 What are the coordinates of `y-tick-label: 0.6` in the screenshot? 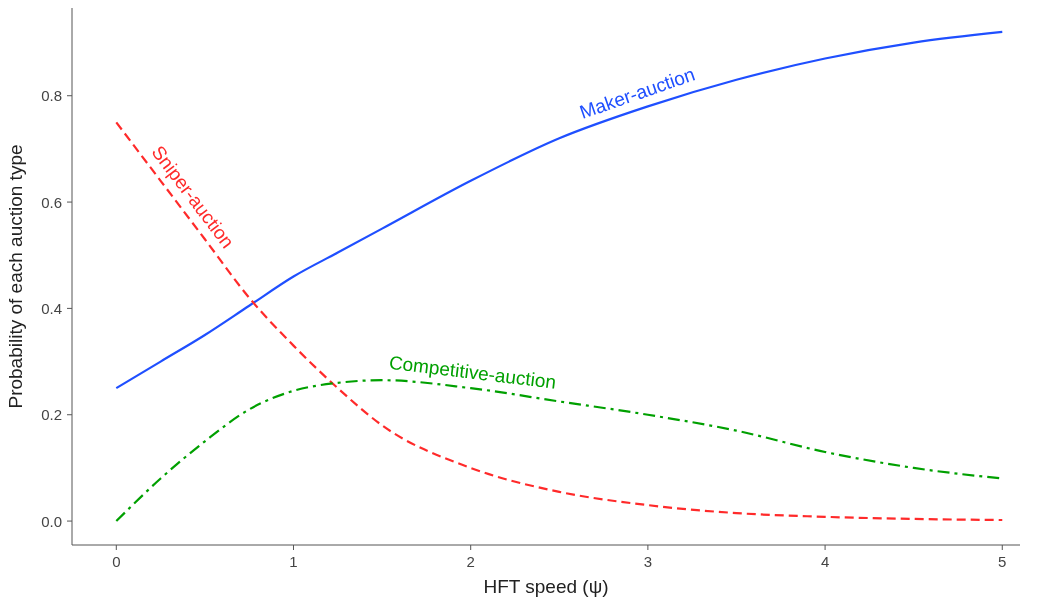 It's located at (51, 202).